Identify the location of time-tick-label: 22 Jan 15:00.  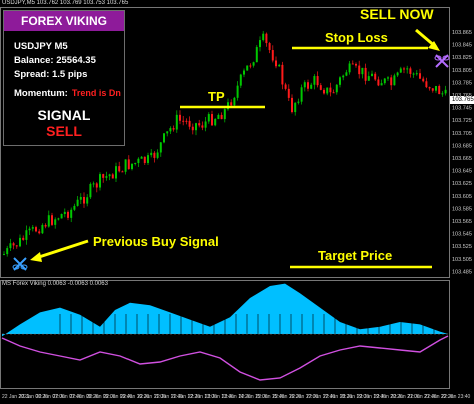
(253, 397).